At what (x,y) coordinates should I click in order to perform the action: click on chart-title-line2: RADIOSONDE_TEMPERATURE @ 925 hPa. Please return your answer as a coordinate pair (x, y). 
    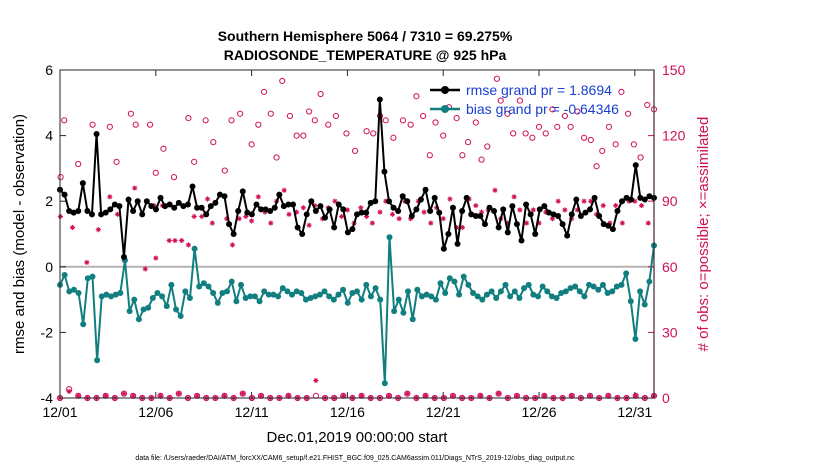
    Looking at the image, I should click on (365, 55).